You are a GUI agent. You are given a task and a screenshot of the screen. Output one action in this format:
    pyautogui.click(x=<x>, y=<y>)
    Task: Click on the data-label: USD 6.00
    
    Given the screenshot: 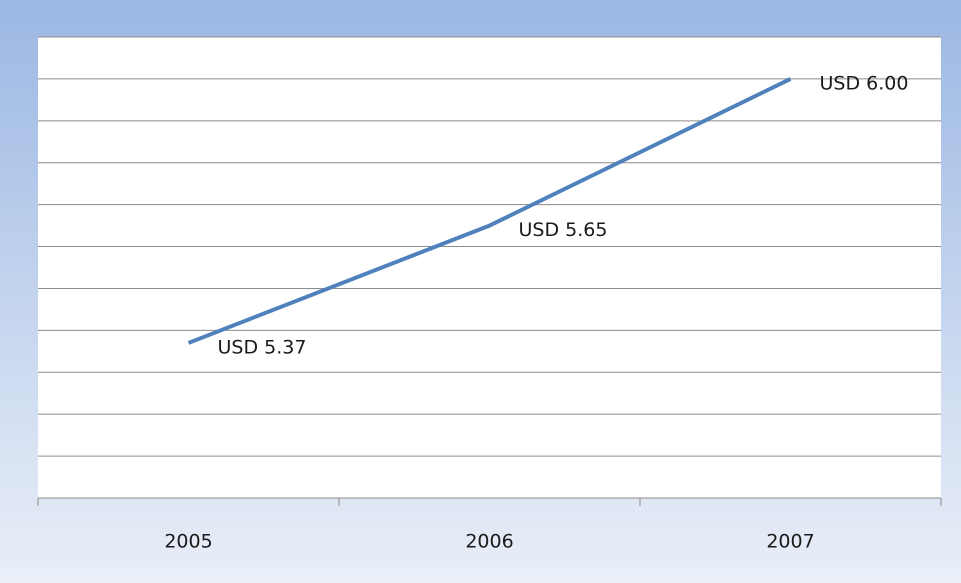 What is the action you would take?
    pyautogui.click(x=864, y=83)
    